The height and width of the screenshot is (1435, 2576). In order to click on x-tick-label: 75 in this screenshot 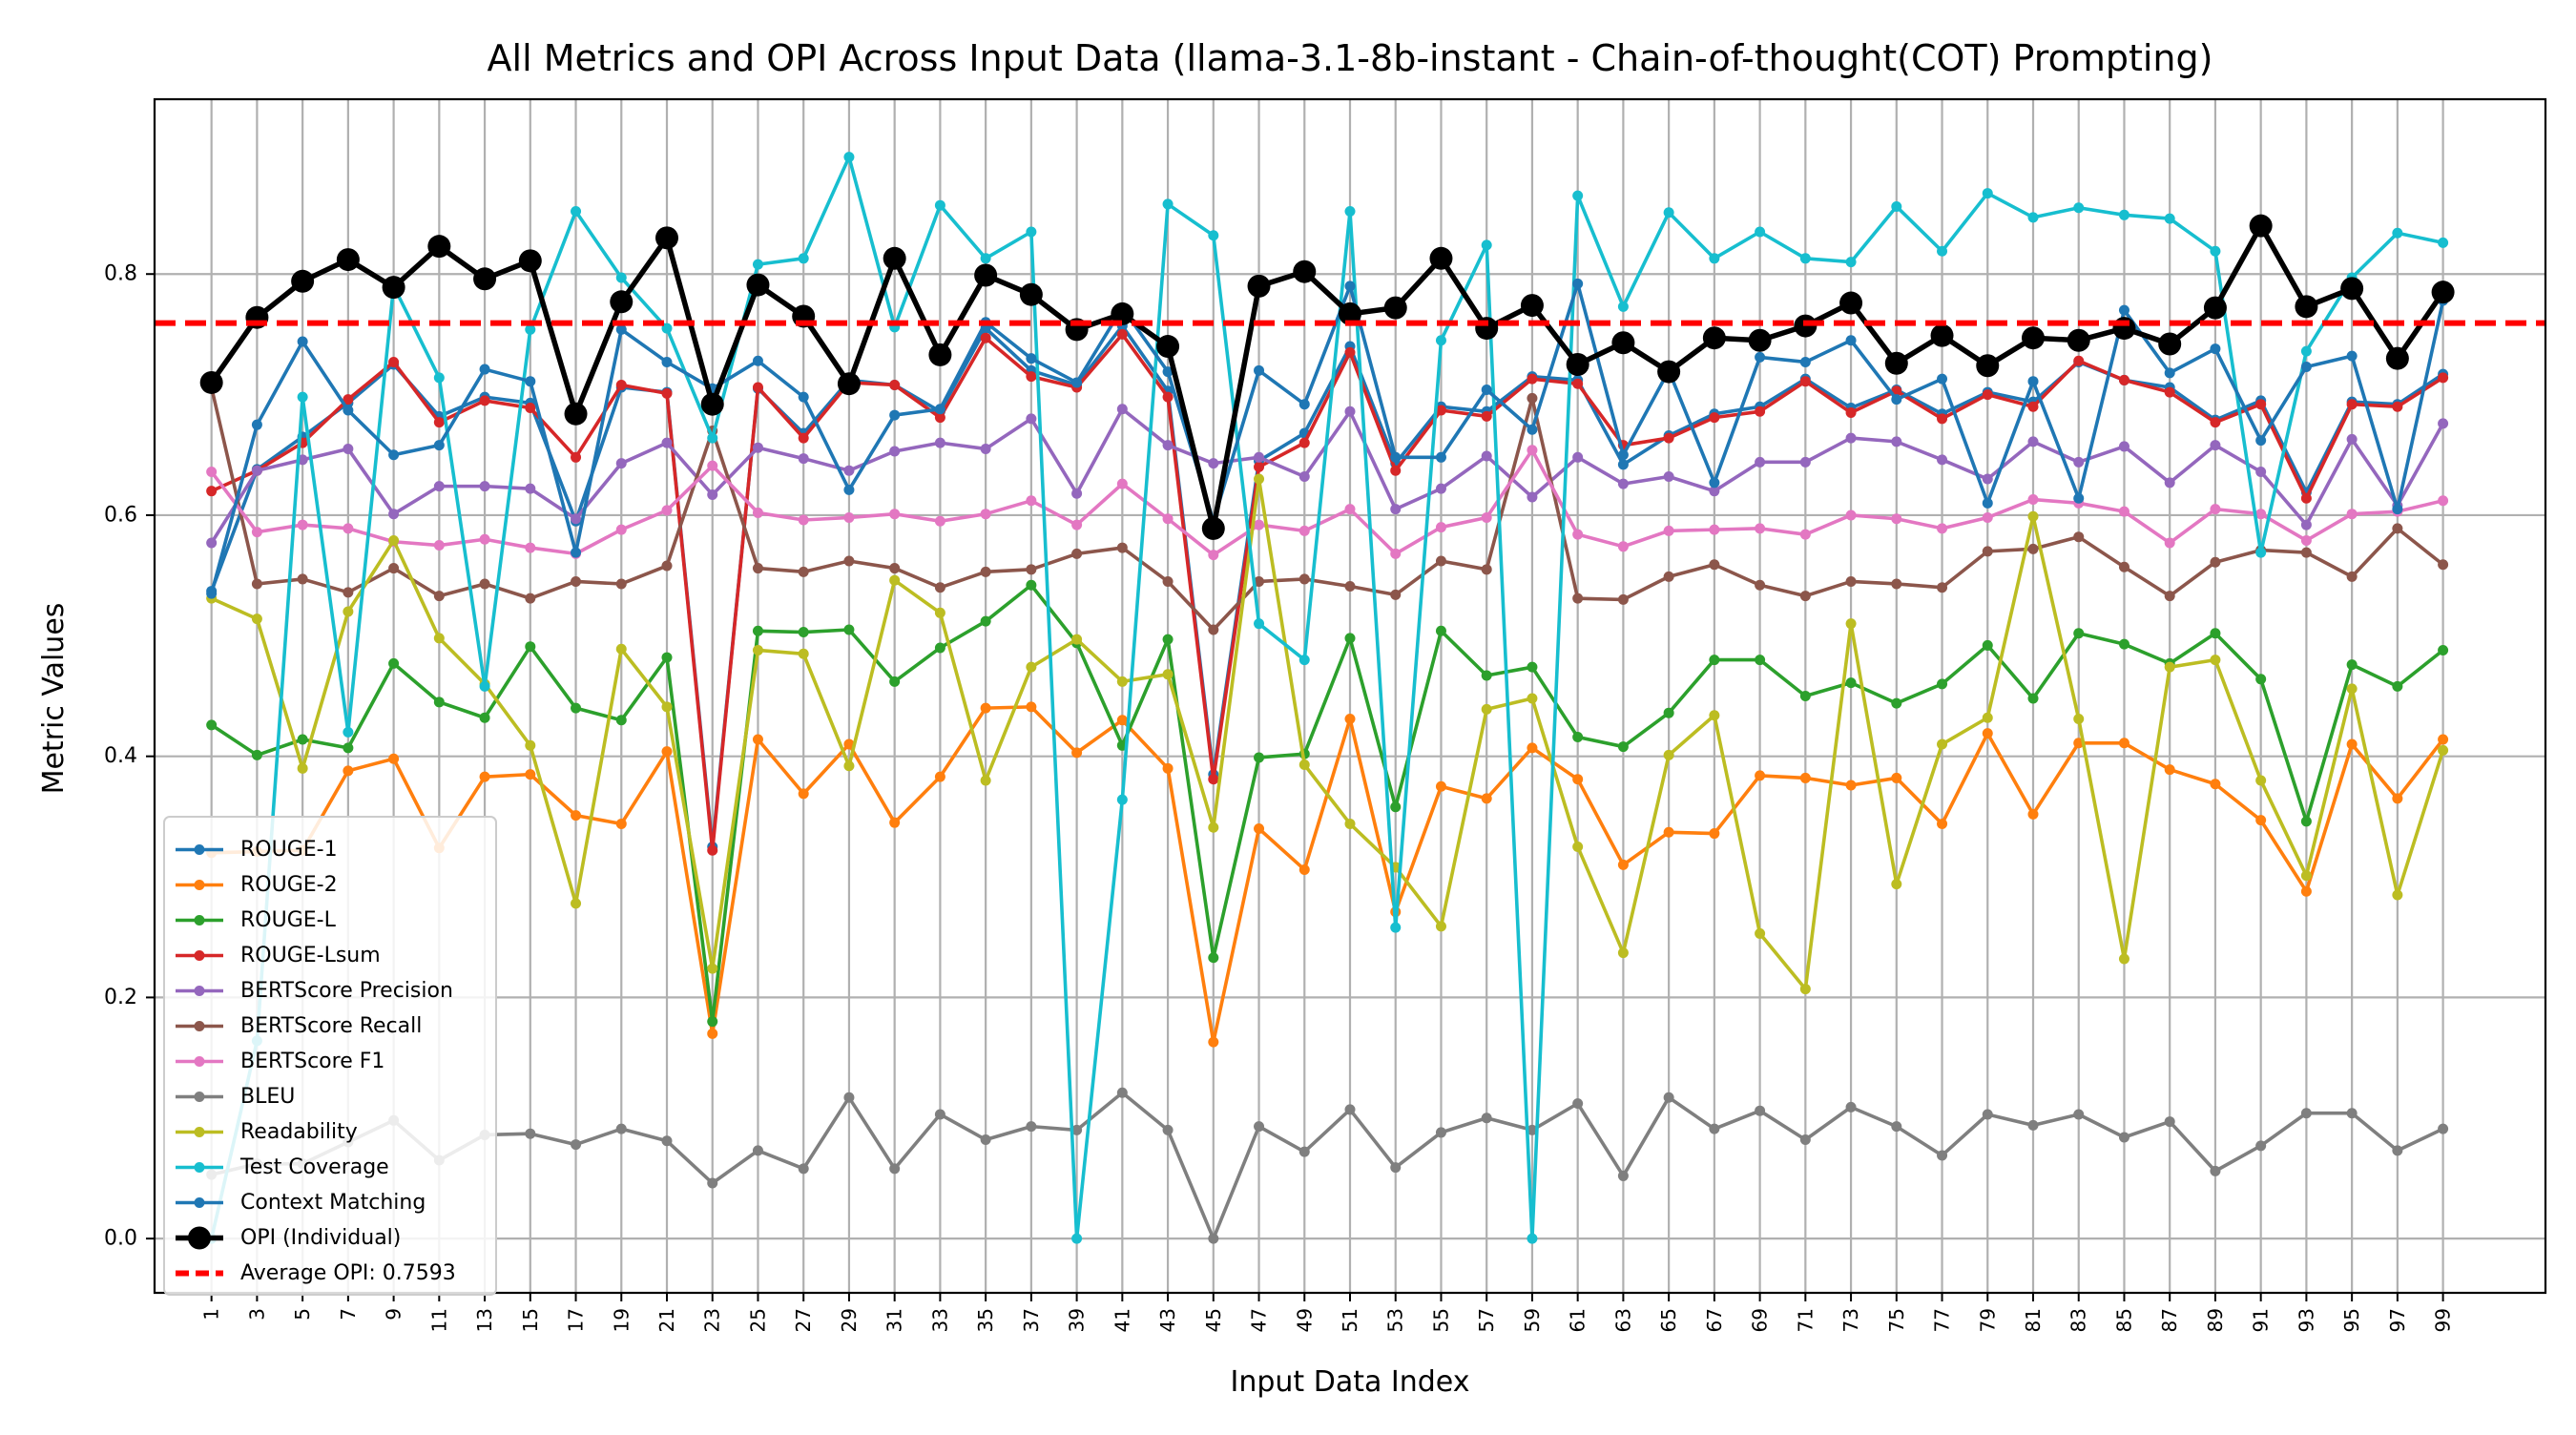, I will do `click(1896, 1320)`.